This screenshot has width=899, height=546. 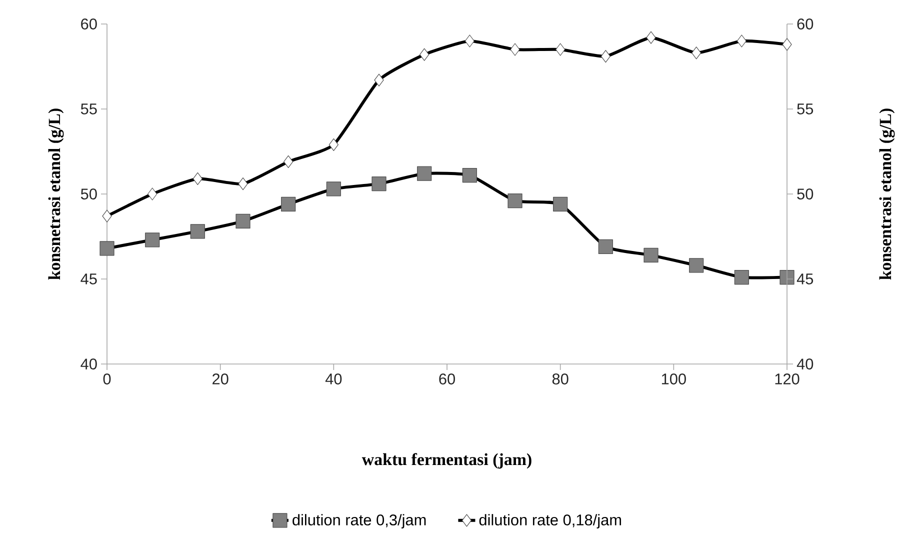 What do you see at coordinates (805, 279) in the screenshot?
I see `y2-tick-label: 45` at bounding box center [805, 279].